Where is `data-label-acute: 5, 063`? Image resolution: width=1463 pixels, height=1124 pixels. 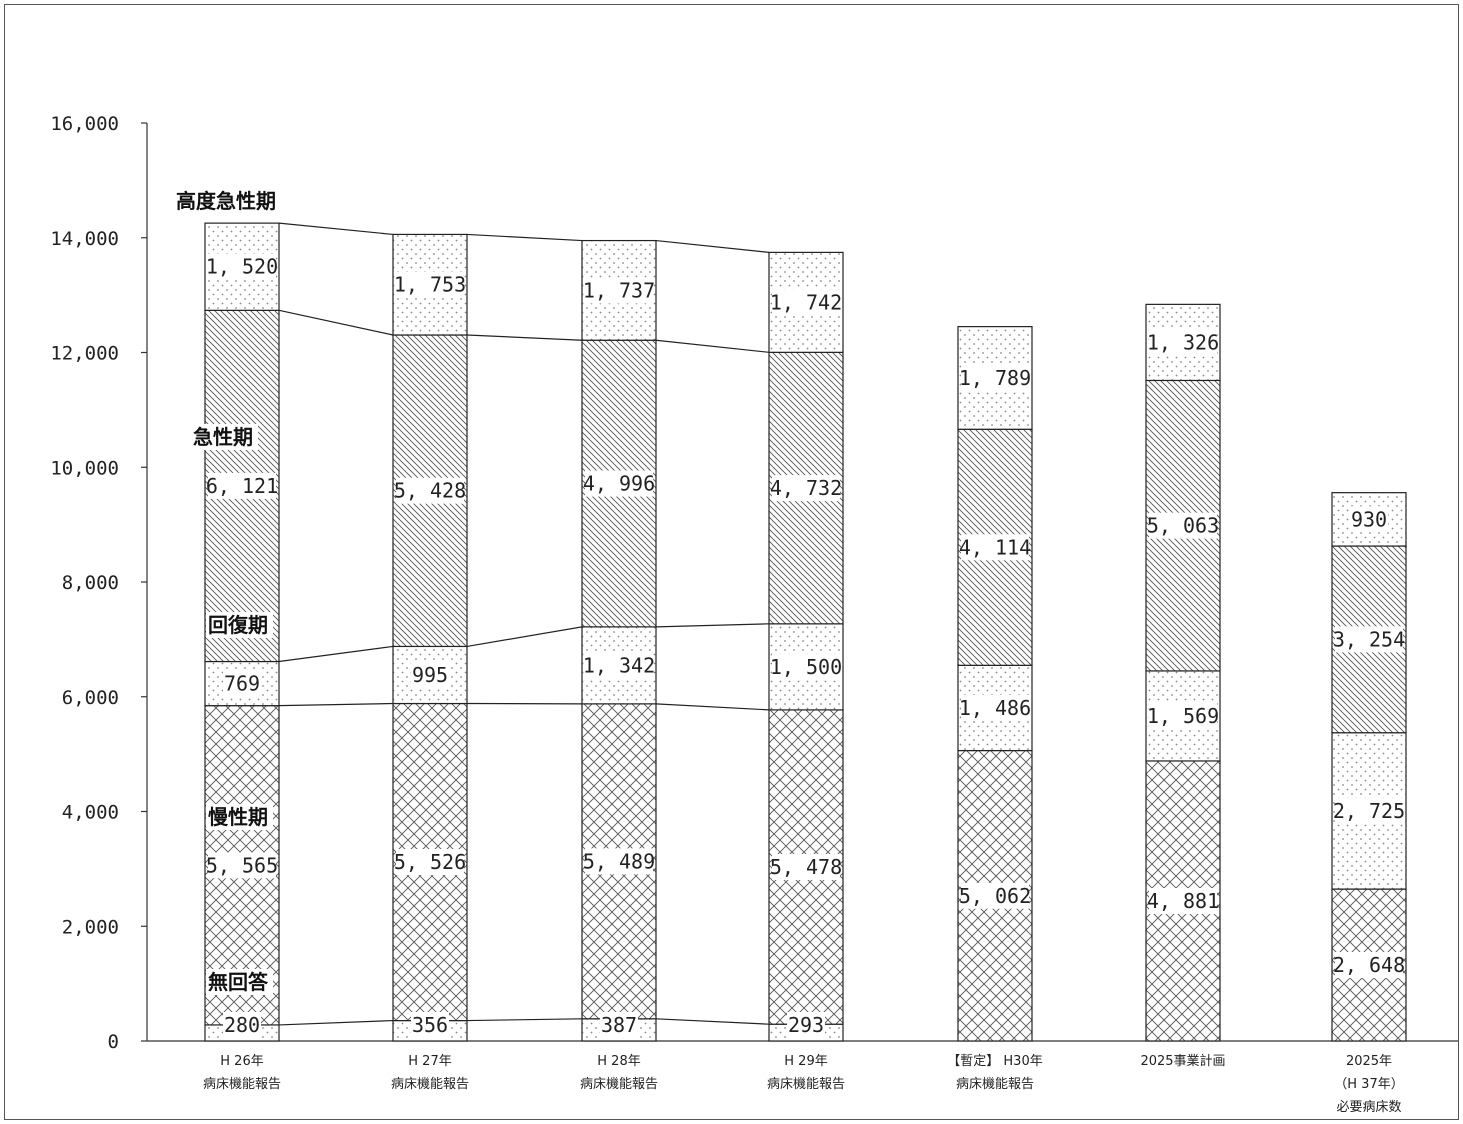
data-label-acute: 5, 063 is located at coordinates (1183, 526).